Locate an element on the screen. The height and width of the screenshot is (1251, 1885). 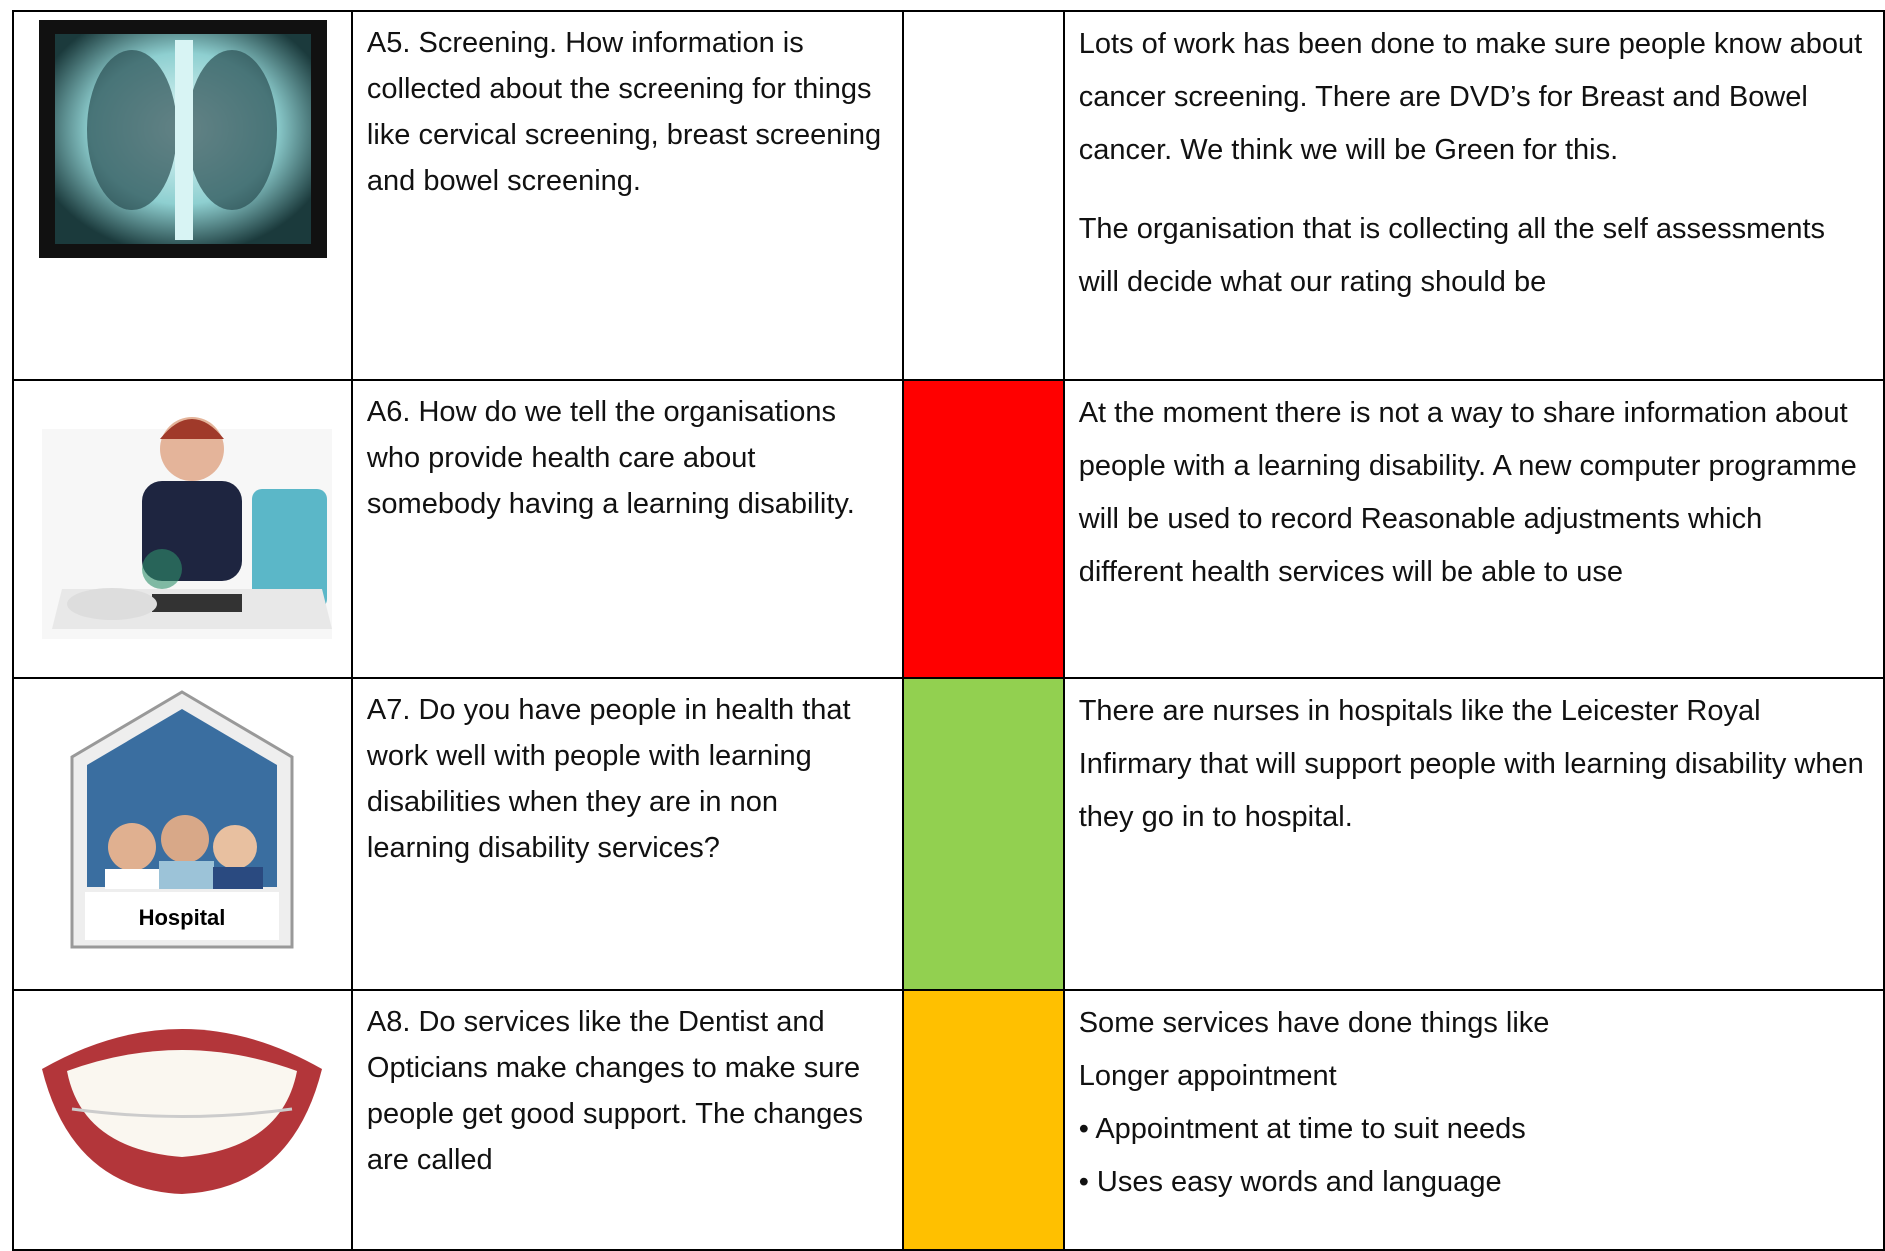
comment-line: • Appointment at time to suit needs is located at coordinates (1302, 1129).